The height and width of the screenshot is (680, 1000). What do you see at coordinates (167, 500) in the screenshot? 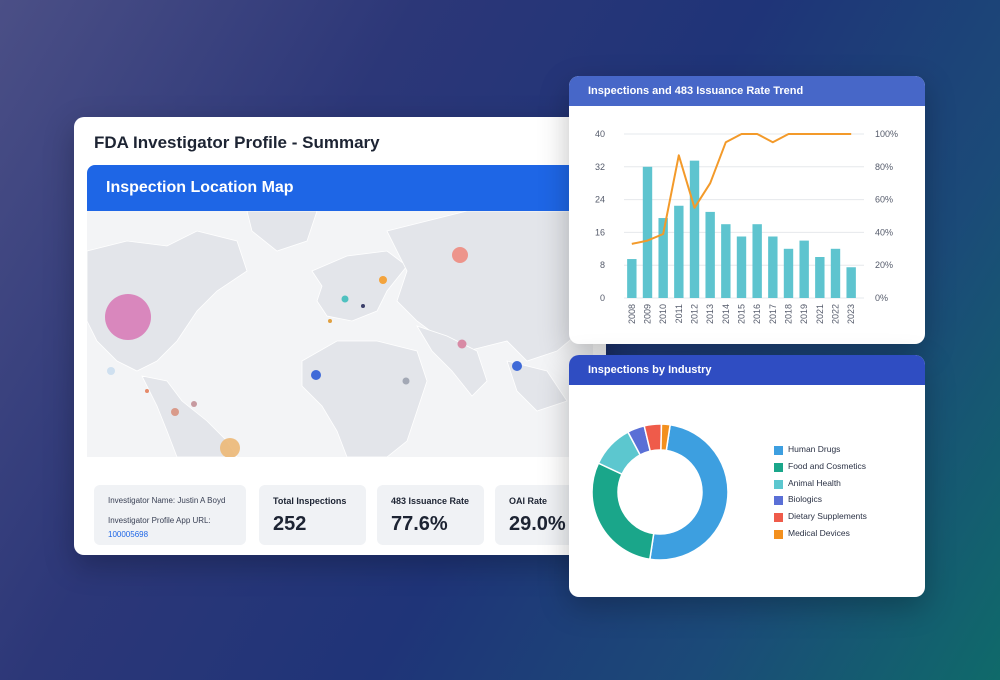
I see `investigator-name: Investigator Name: Justin A Boyd` at bounding box center [167, 500].